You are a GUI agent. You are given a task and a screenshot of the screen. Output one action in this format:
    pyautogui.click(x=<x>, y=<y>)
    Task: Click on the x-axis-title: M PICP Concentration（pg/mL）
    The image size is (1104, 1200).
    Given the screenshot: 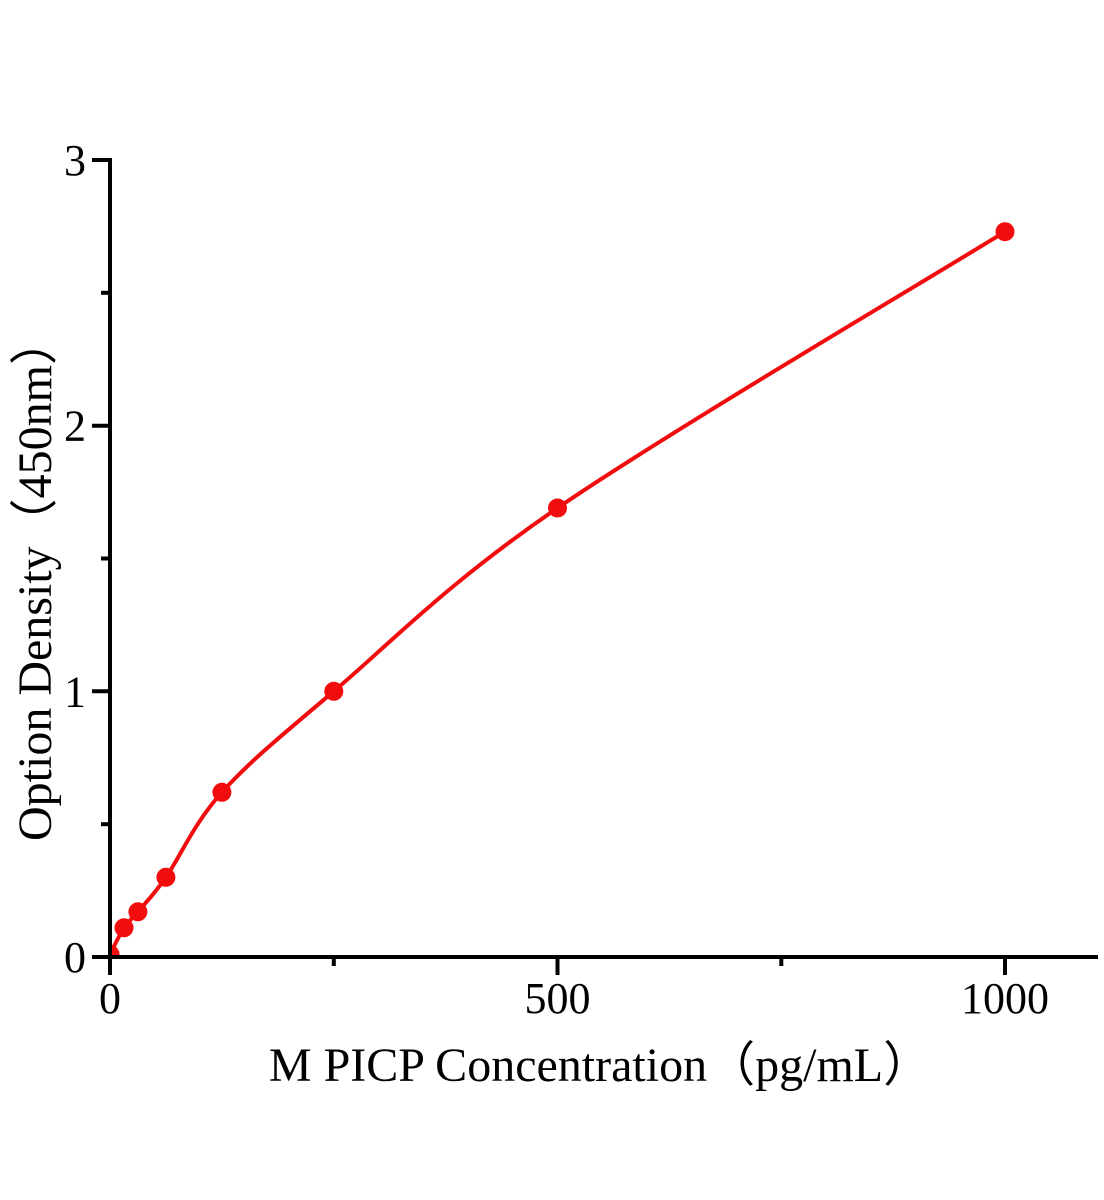 What is the action you would take?
    pyautogui.click(x=600, y=1065)
    